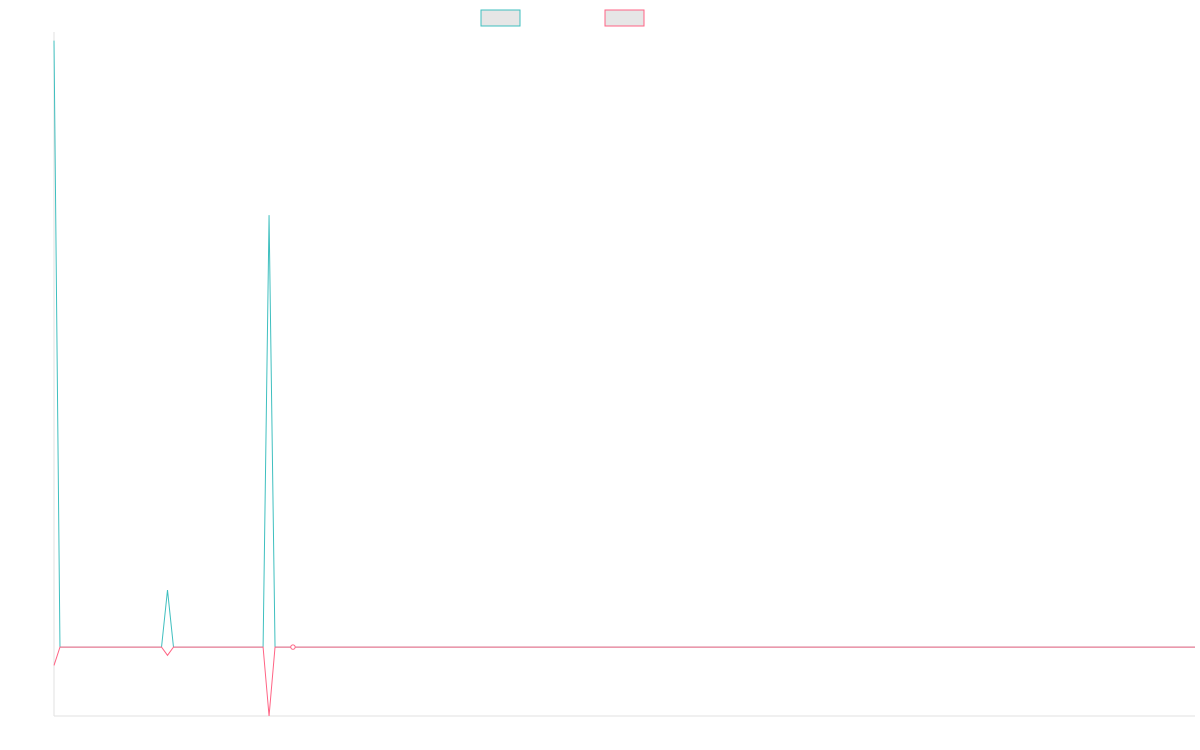  I want to click on chart-legend, so click(562, 18).